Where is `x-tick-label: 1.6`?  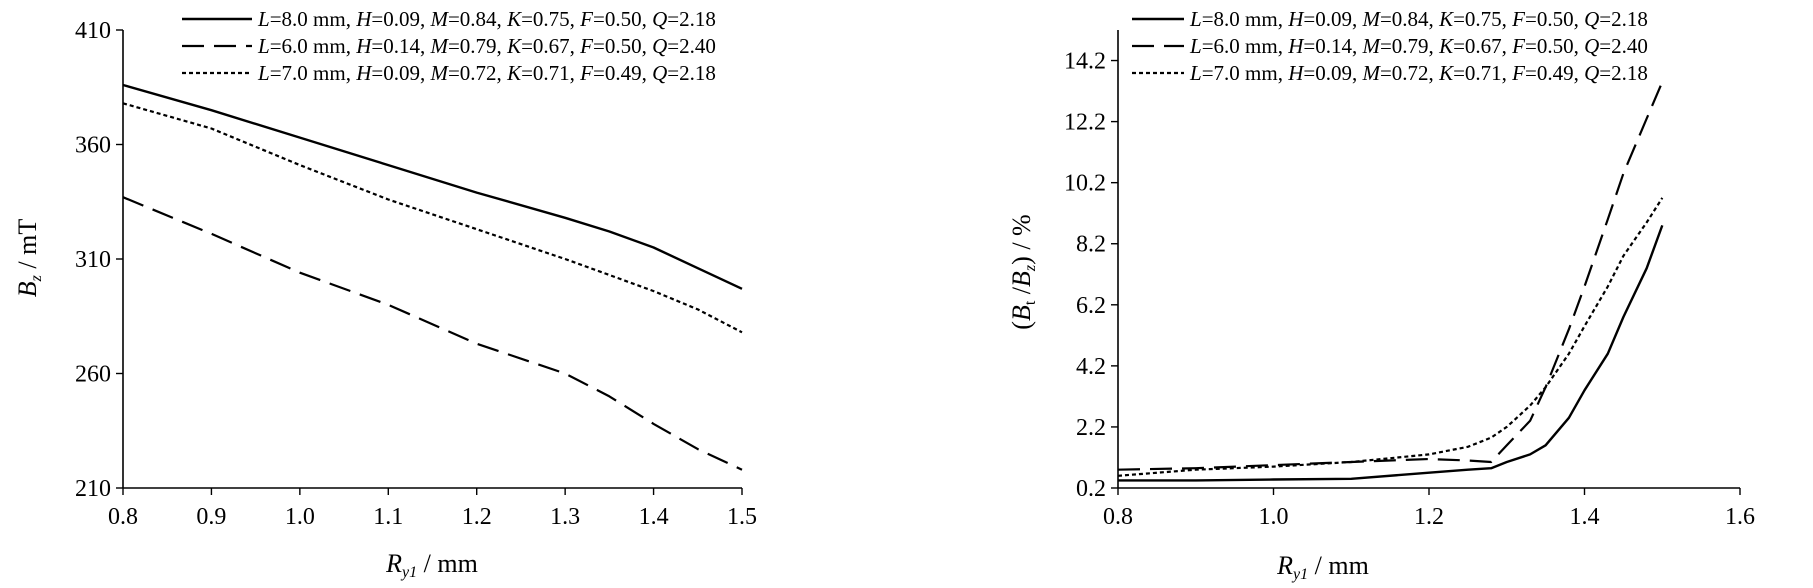
x-tick-label: 1.6 is located at coordinates (1740, 517).